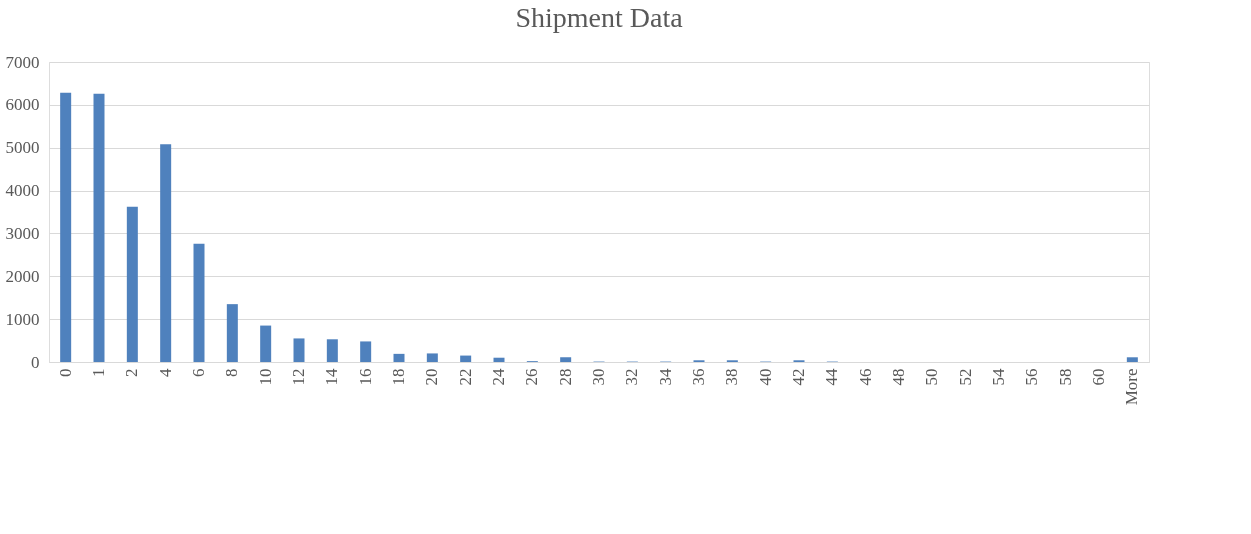 The image size is (1251, 534). Describe the element at coordinates (732, 377) in the screenshot. I see `x-tick-label: 38` at that location.